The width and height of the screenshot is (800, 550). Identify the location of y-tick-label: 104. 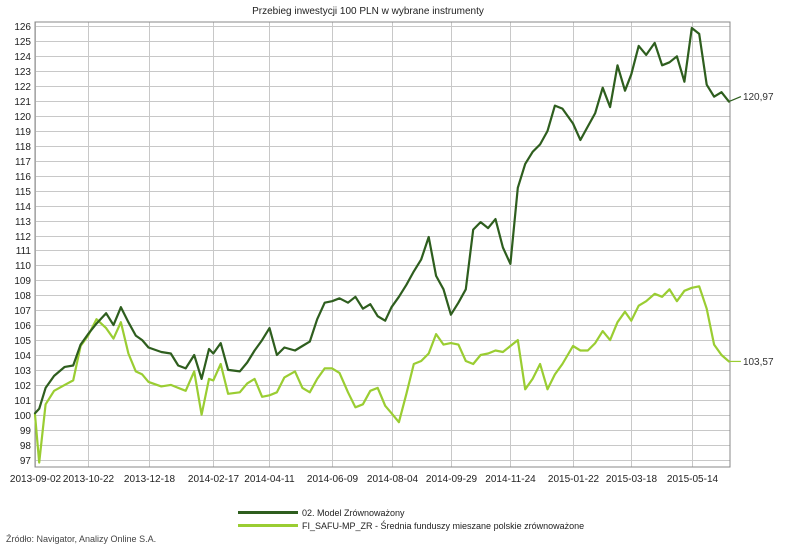
(22, 356).